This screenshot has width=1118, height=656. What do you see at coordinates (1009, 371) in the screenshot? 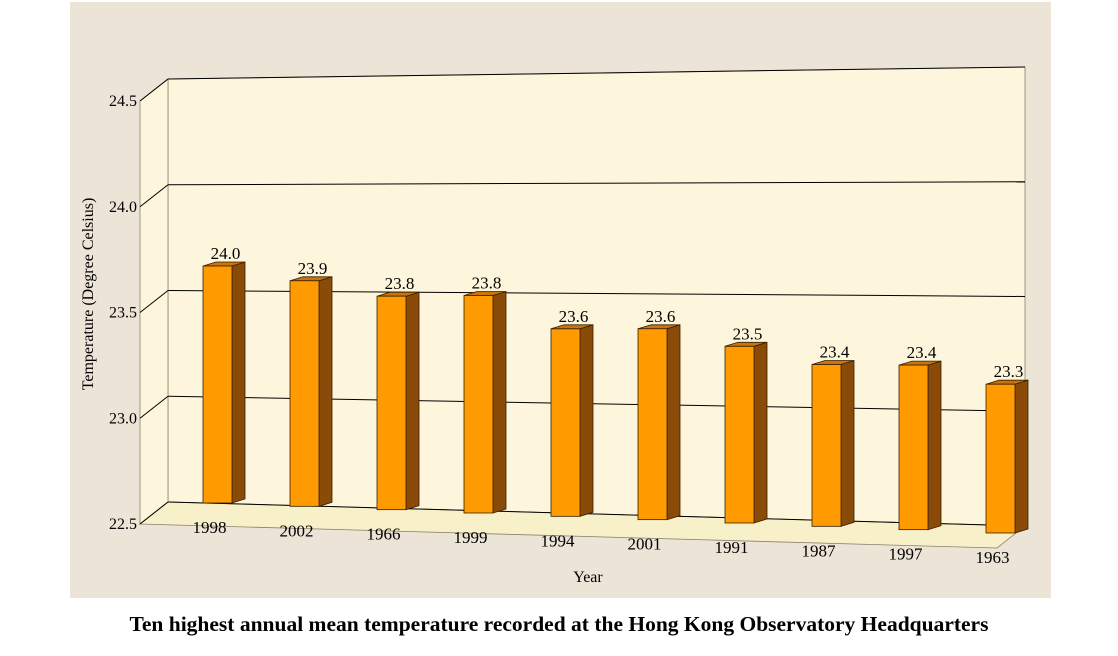
I see `bar-value-label: 23.3` at bounding box center [1009, 371].